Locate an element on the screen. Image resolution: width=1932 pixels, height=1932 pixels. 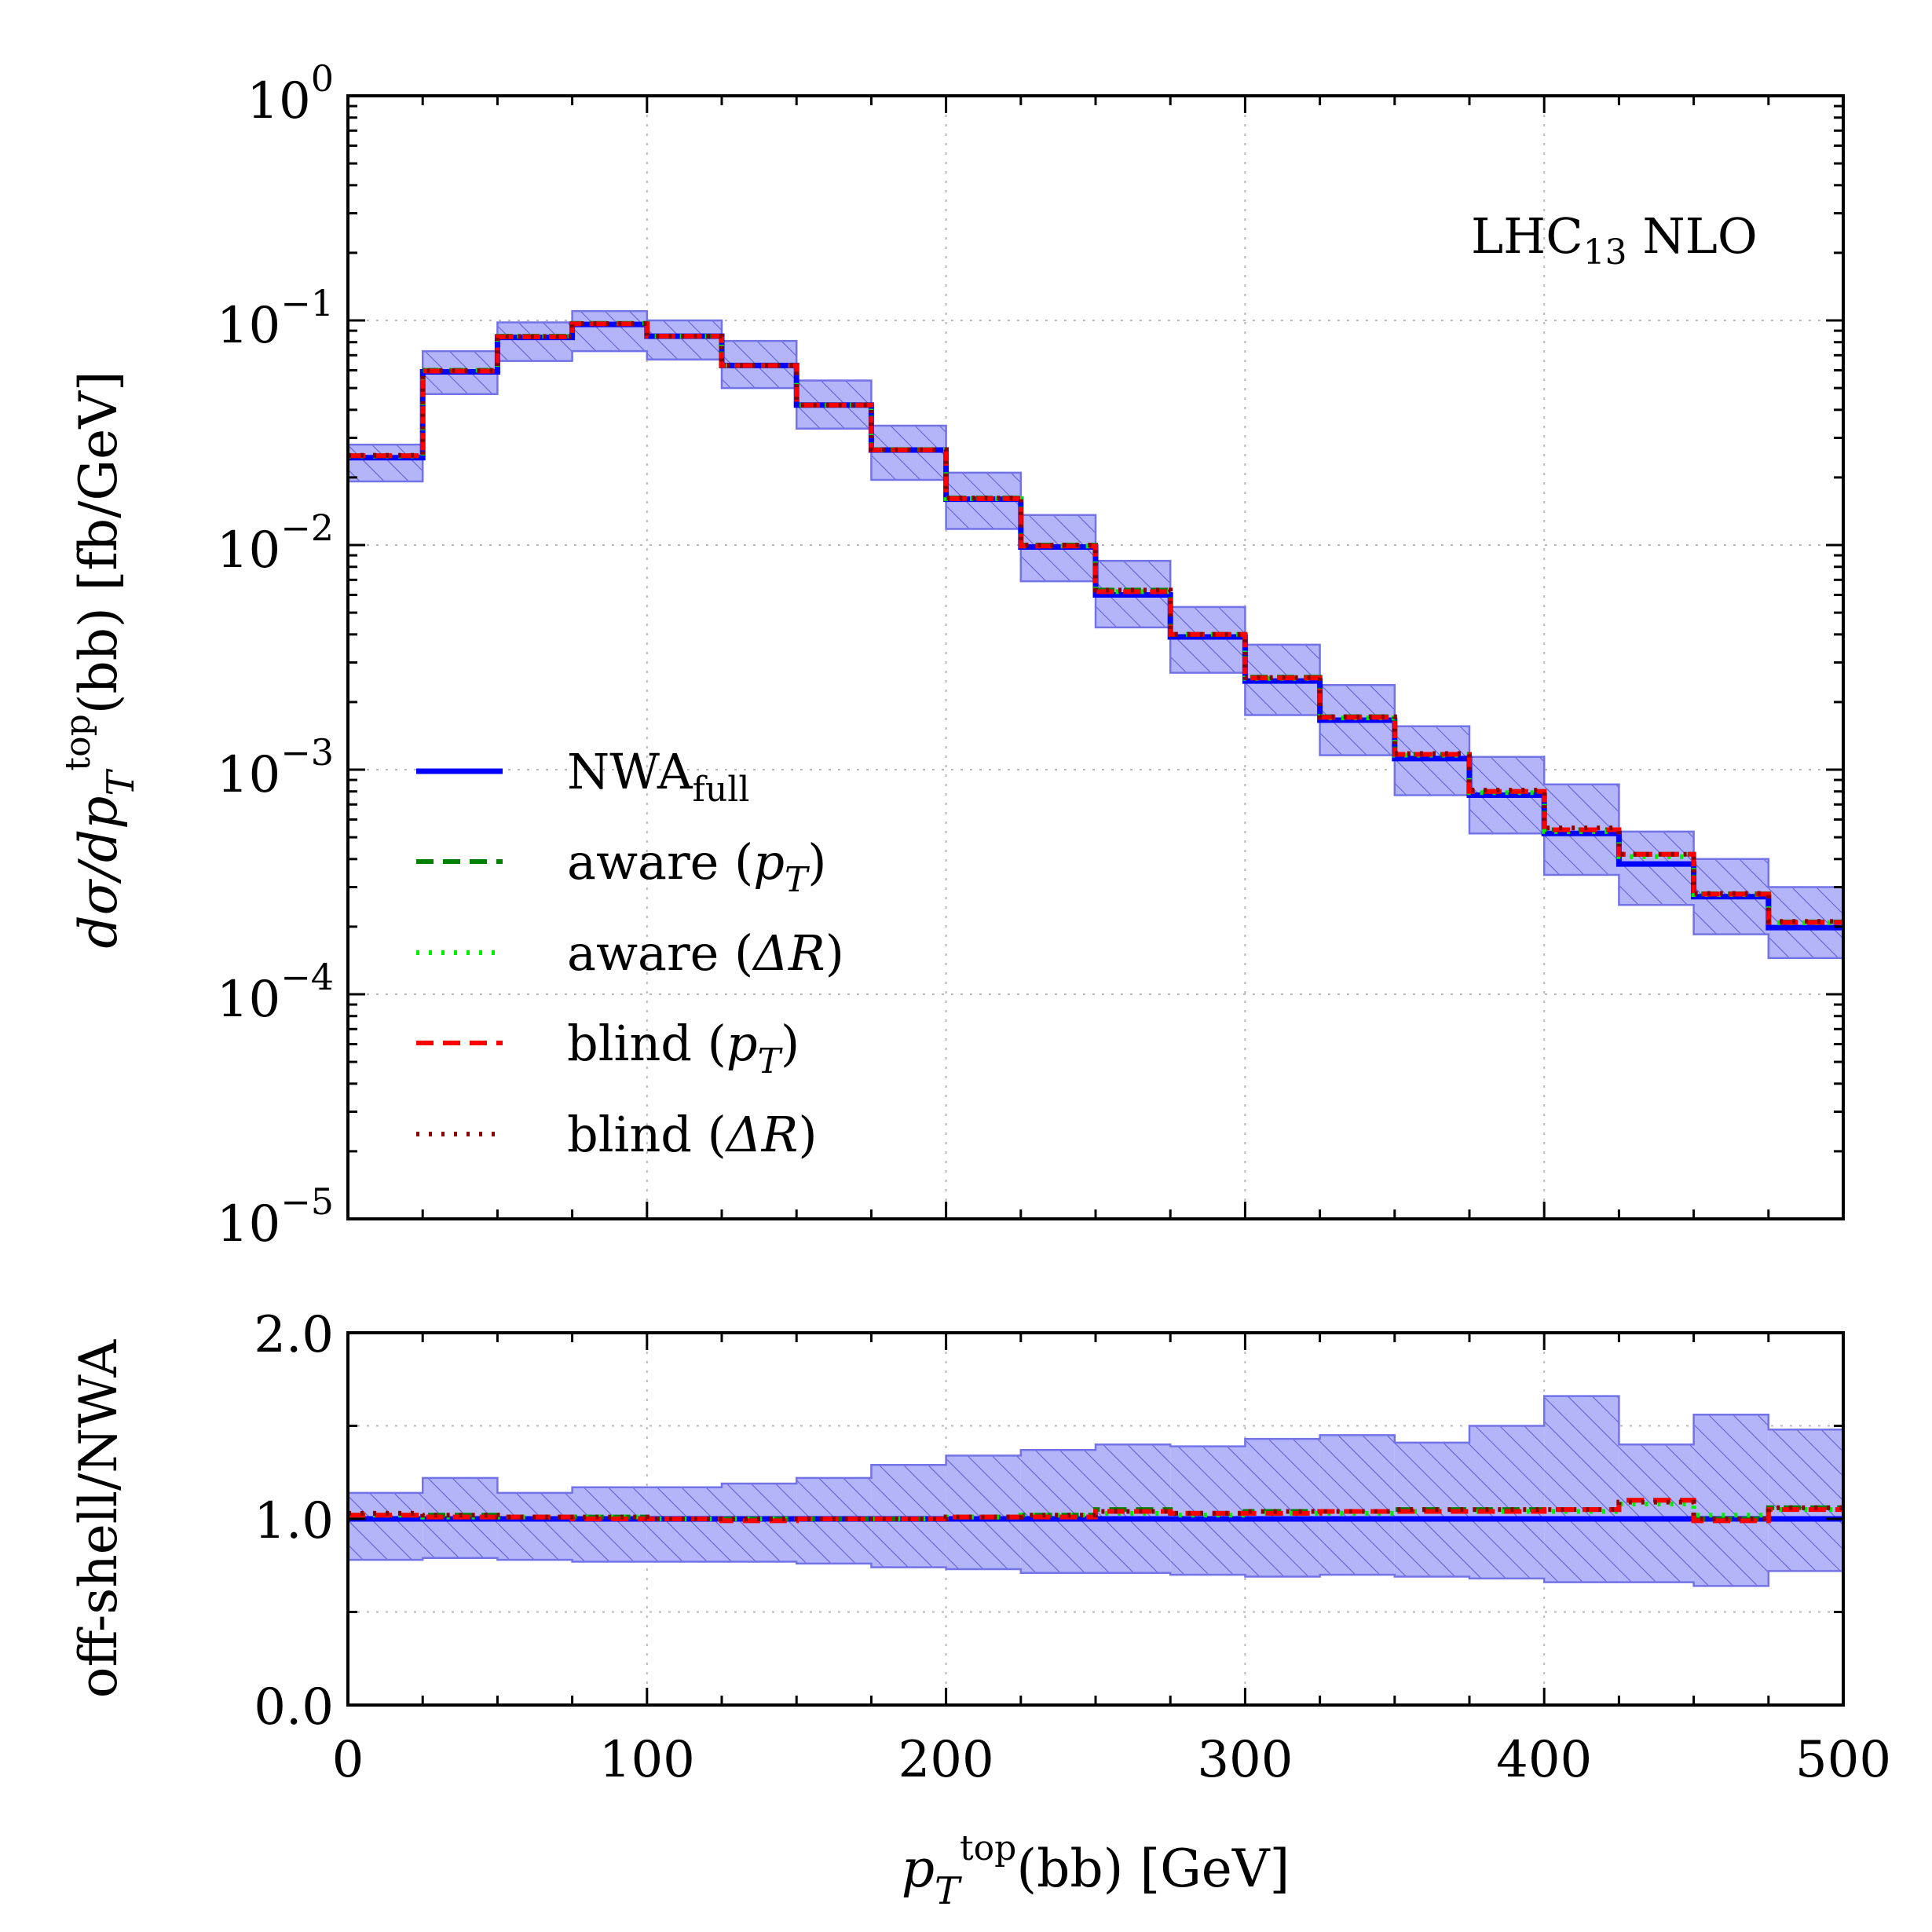
x-tick-label: 300 is located at coordinates (1245, 1760).